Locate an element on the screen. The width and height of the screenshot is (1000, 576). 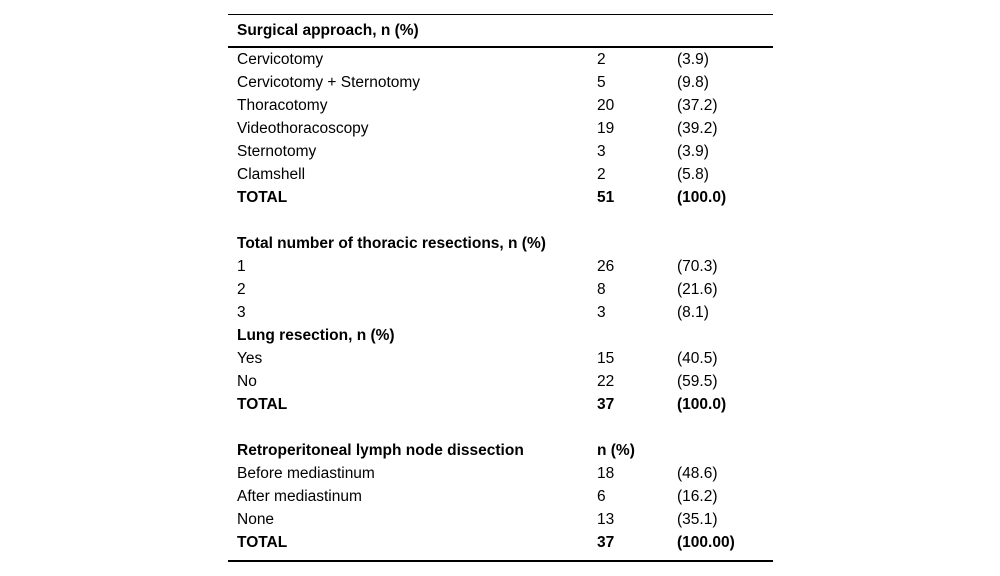
row-label: Lung resection, n (%) is located at coordinates (316, 335).